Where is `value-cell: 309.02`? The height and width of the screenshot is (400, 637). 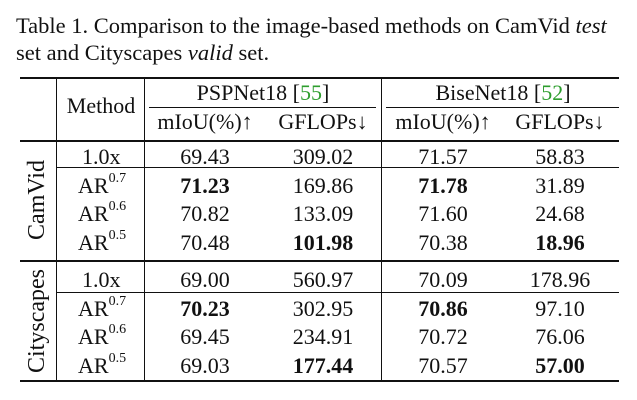
value-cell: 309.02 is located at coordinates (323, 156).